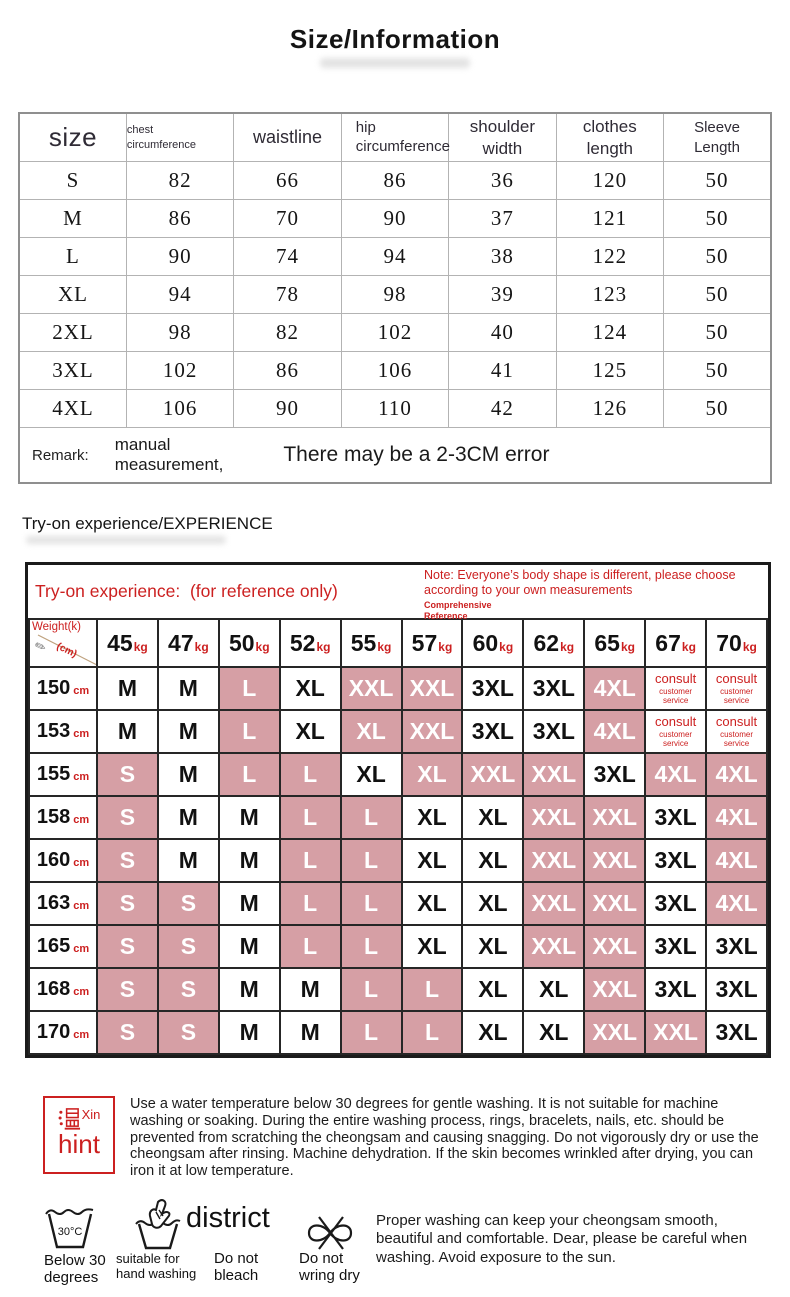 This screenshot has height=1297, width=790. I want to click on weight-value: 60, so click(485, 642).